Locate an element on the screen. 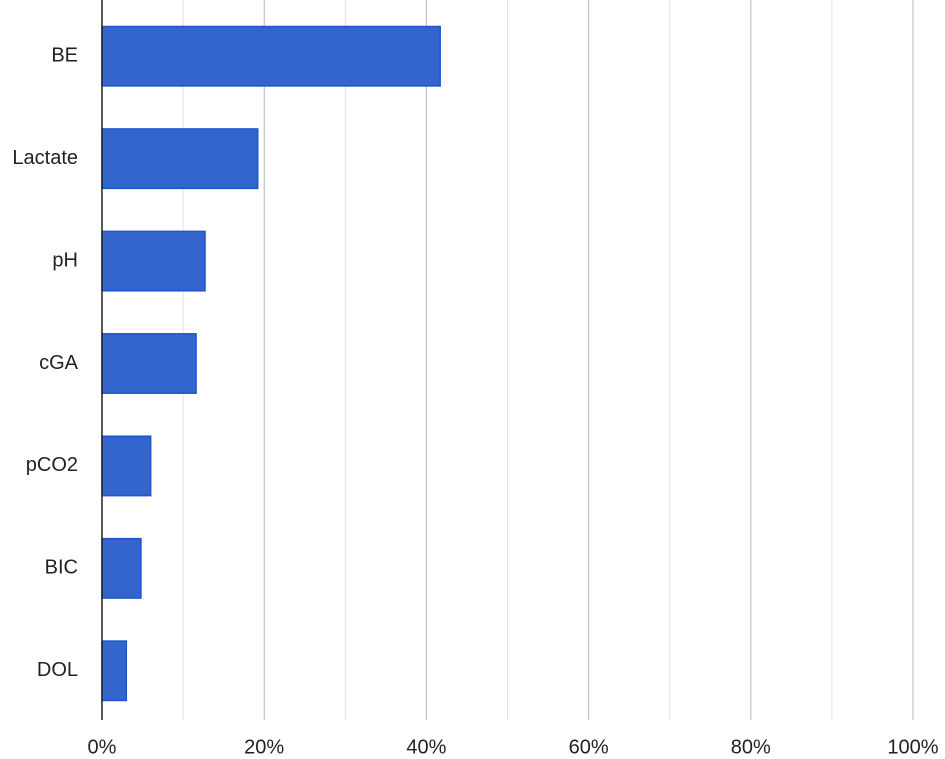 Image resolution: width=945 pixels, height=759 pixels. x-tick-label: 20% is located at coordinates (264, 747).